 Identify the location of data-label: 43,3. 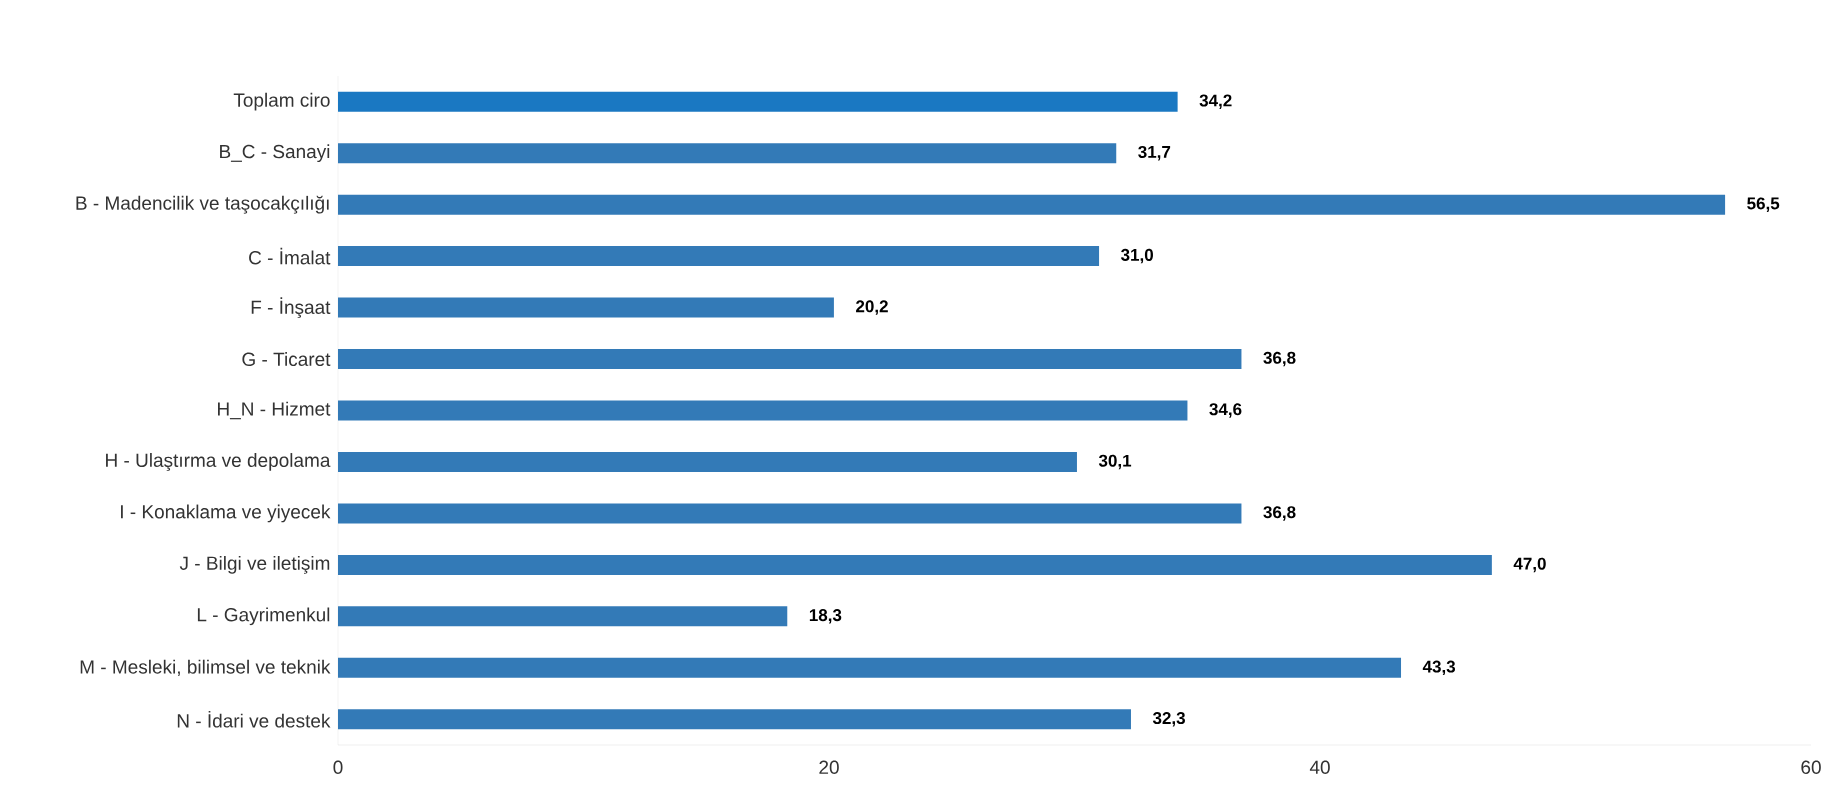
(1439, 668).